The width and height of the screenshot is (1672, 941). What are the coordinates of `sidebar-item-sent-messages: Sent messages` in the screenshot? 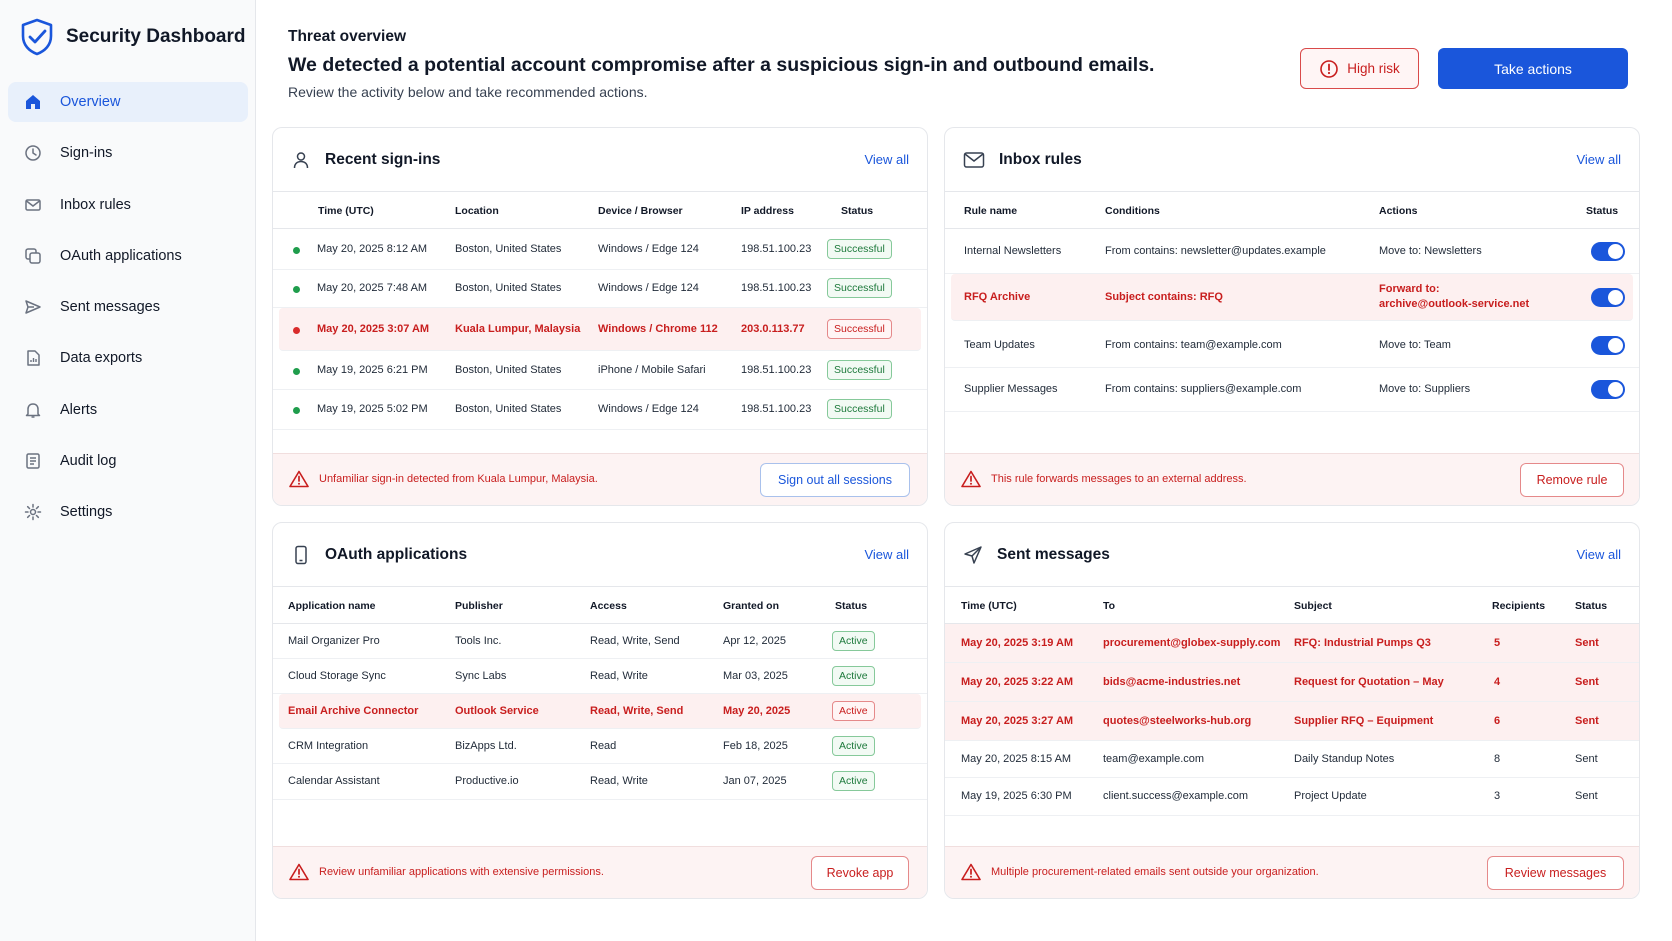 It's located at (128, 307).